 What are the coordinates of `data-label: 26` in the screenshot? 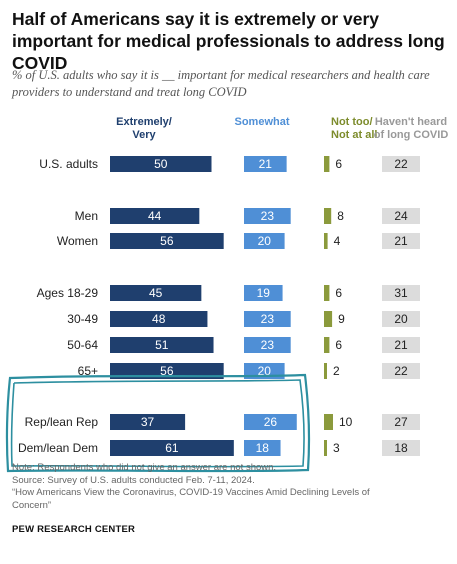 It's located at (271, 422).